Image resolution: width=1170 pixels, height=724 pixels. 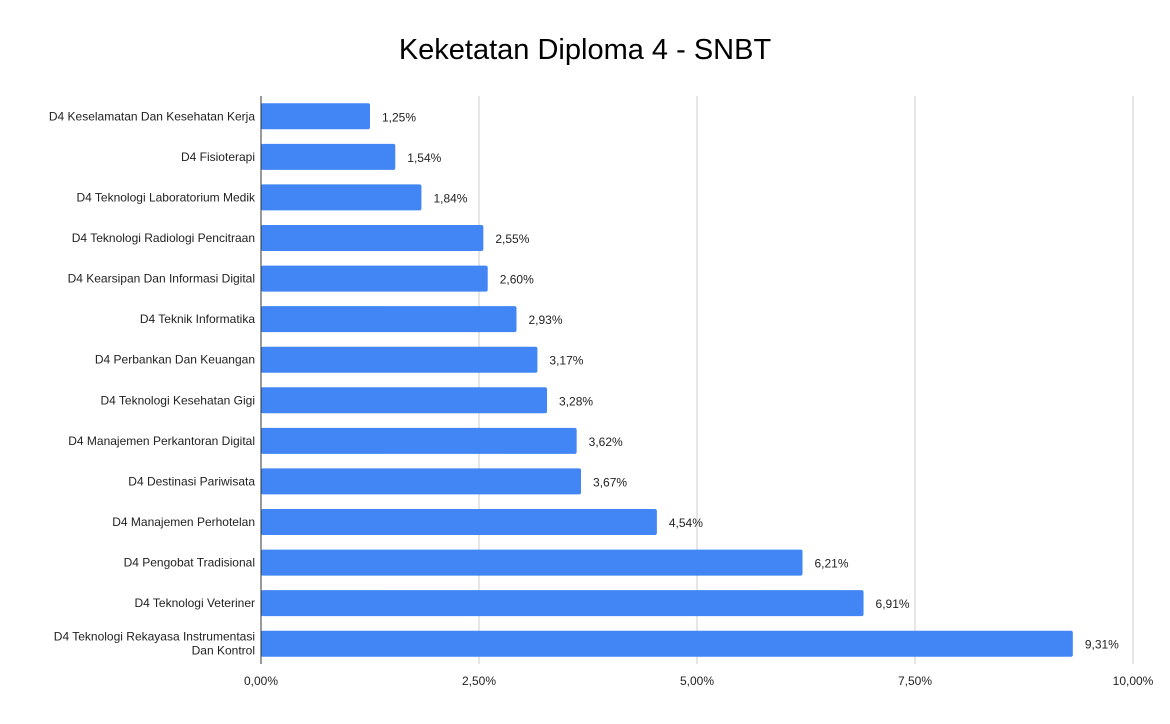 I want to click on data-label: 4,54%, so click(x=686, y=523).